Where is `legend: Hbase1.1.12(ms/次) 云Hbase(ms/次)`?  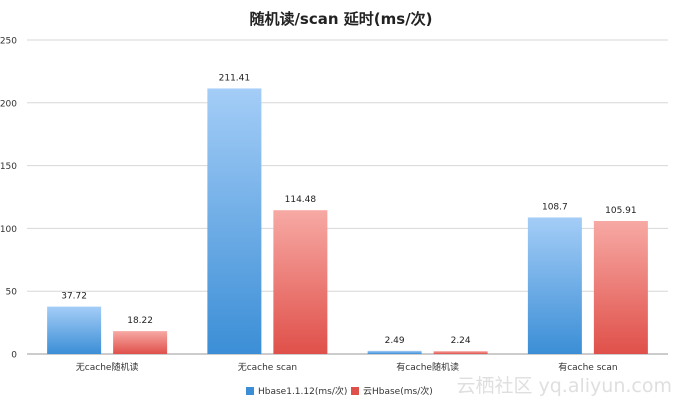 legend: Hbase1.1.12(ms/次) 云Hbase(ms/次) is located at coordinates (339, 391).